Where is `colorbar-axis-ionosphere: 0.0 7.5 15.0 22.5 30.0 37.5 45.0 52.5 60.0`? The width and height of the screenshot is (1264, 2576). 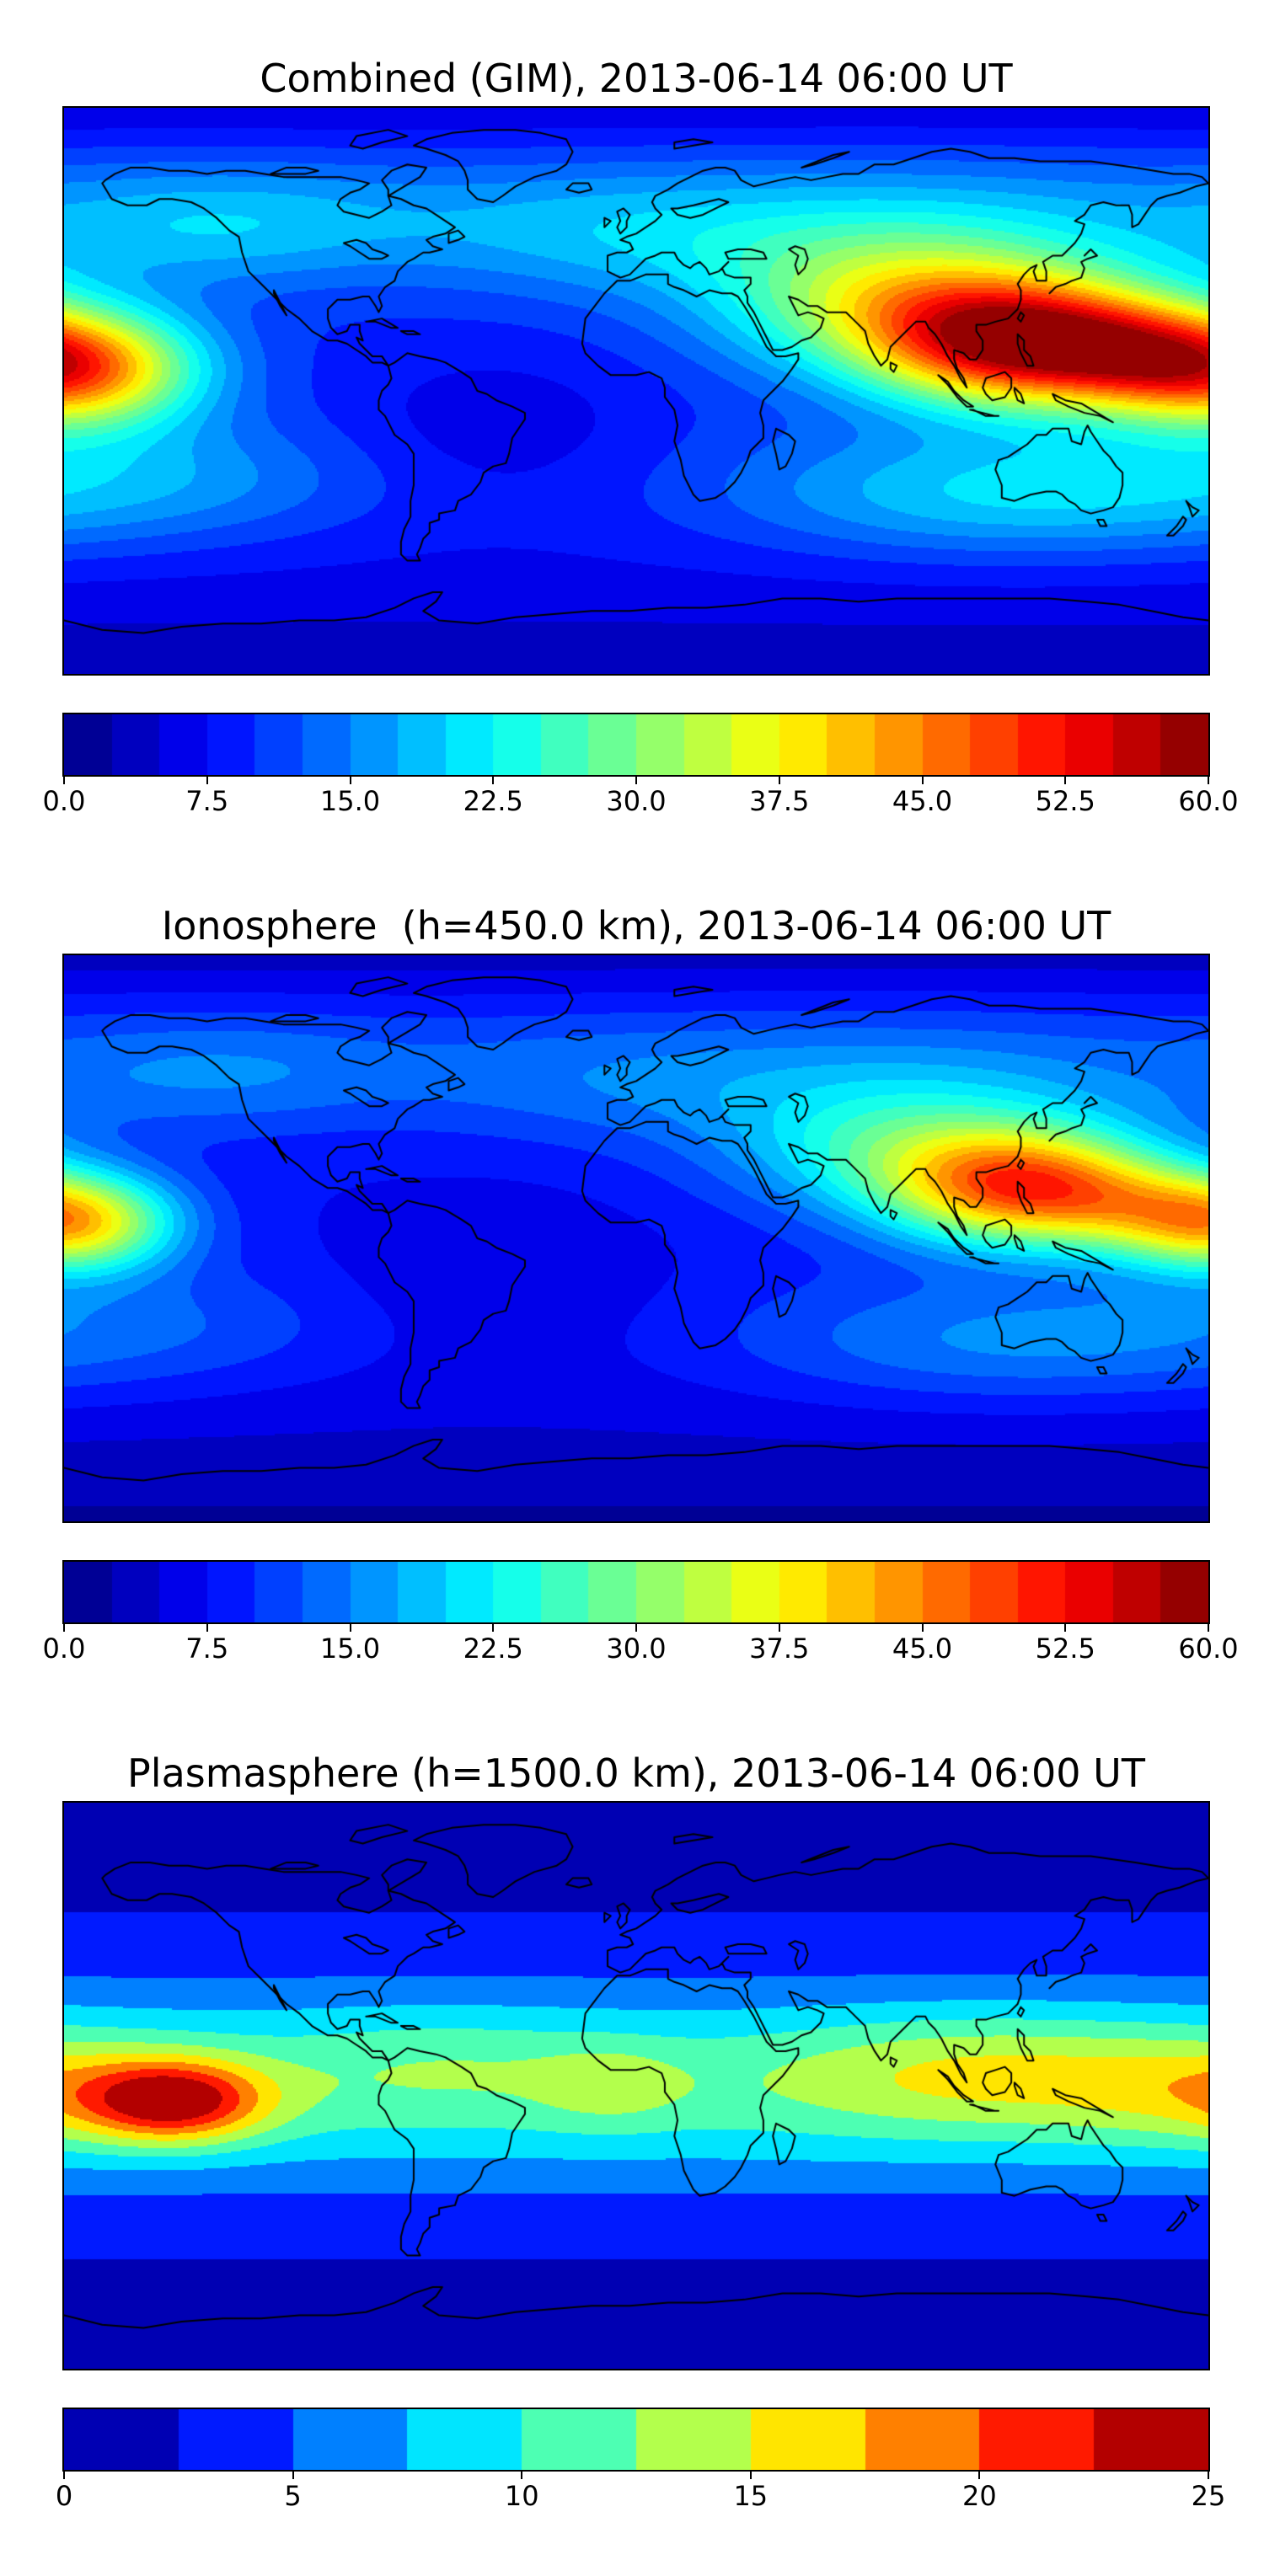 colorbar-axis-ionosphere: 0.0 7.5 15.0 22.5 30.0 37.5 45.0 52.5 60.0 is located at coordinates (641, 1647).